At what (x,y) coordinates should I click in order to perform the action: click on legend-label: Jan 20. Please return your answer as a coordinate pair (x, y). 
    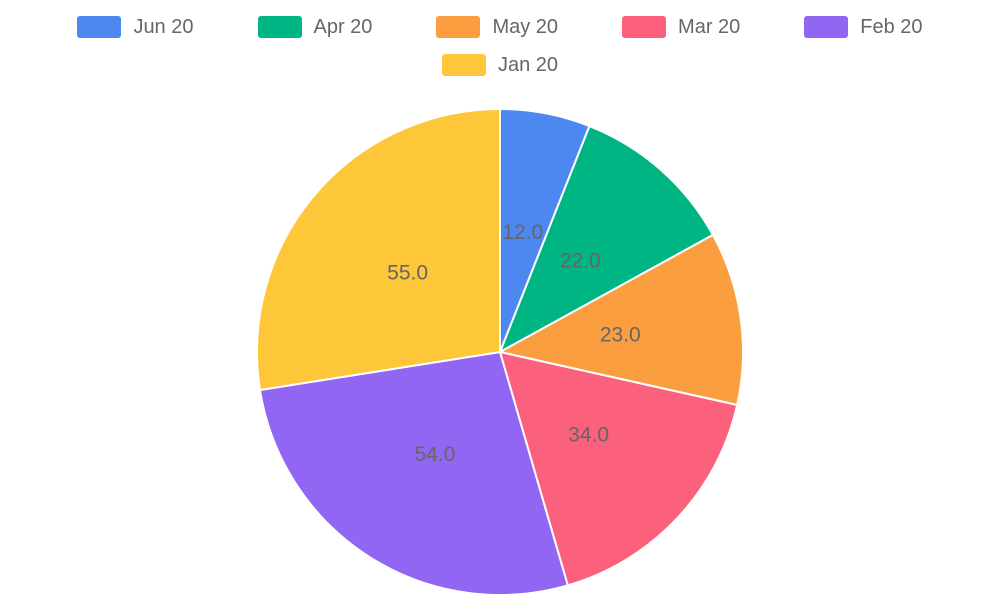
    Looking at the image, I should click on (528, 65).